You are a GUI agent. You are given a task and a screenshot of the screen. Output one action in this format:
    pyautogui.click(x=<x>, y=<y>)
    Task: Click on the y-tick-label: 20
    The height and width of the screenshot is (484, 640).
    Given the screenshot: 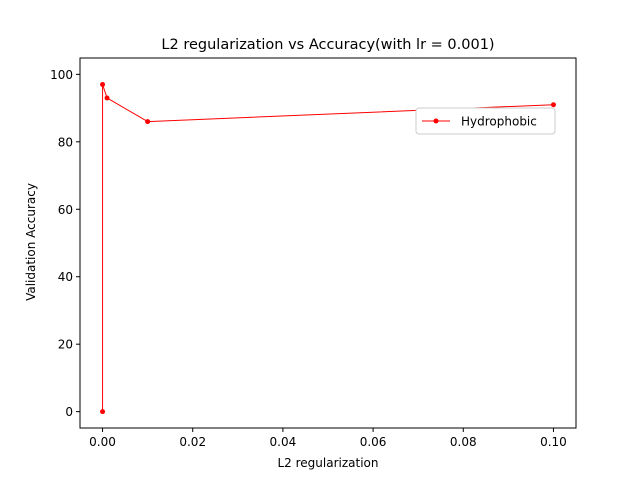 What is the action you would take?
    pyautogui.click(x=65, y=345)
    